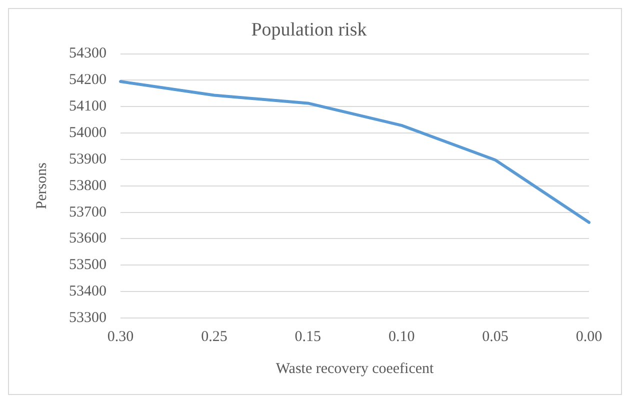 The width and height of the screenshot is (629, 403). I want to click on y-tick-label: 53700, so click(87, 212).